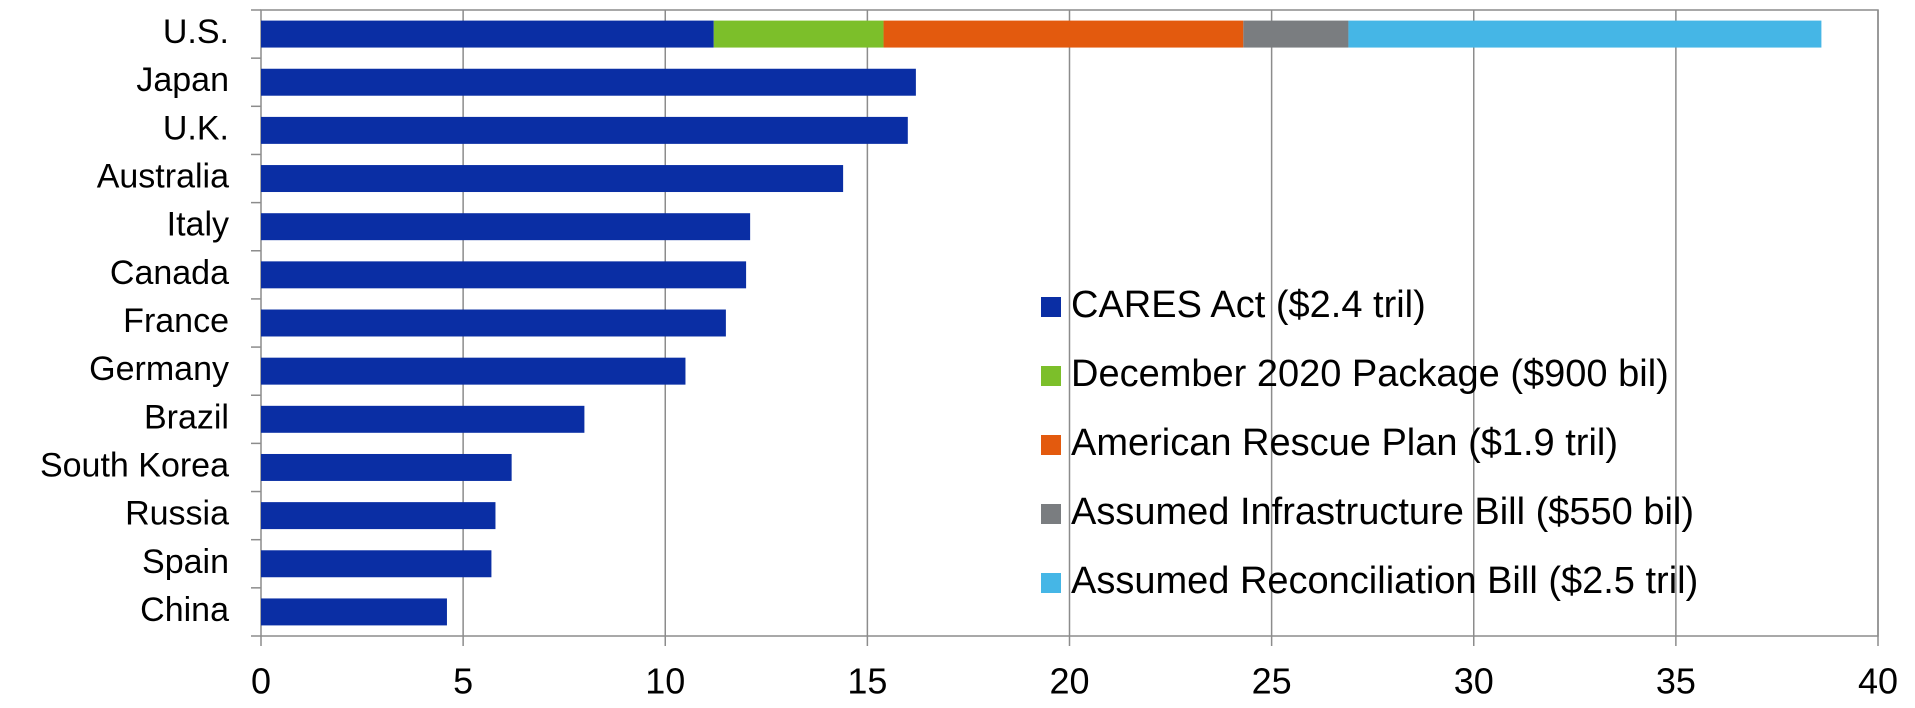 This screenshot has width=1915, height=708. Describe the element at coordinates (185, 562) in the screenshot. I see `y-tick-label: Spain` at that location.